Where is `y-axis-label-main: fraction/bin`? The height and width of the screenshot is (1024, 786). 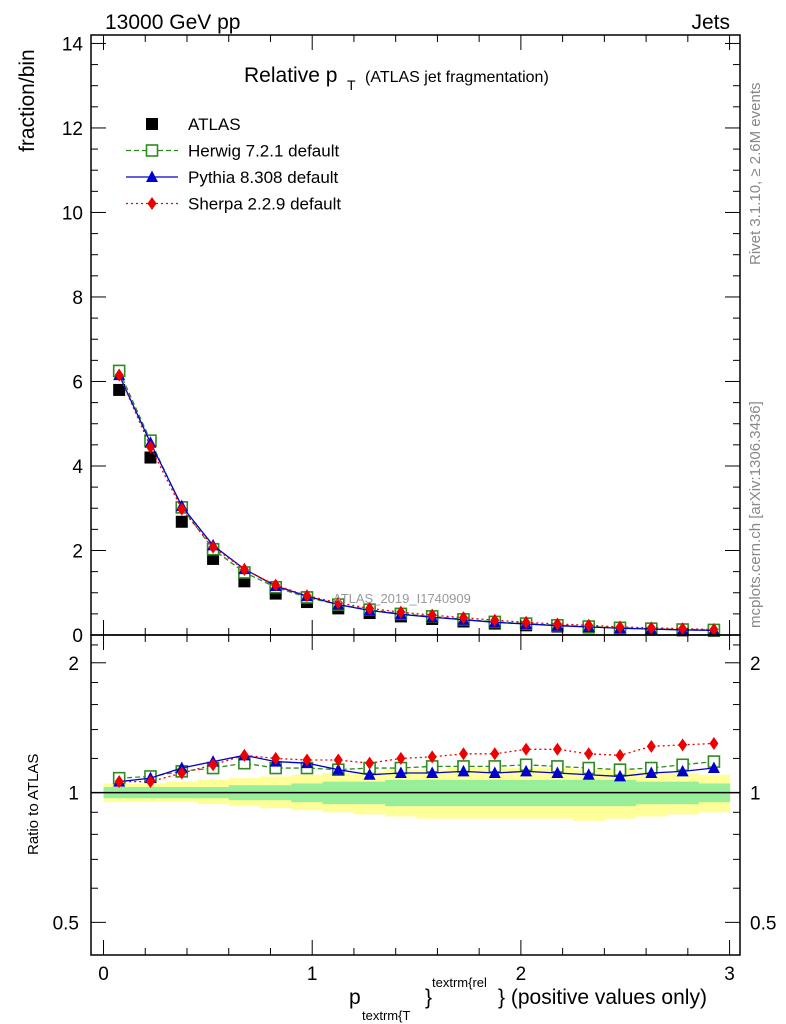 y-axis-label-main: fraction/bin is located at coordinates (27, 100).